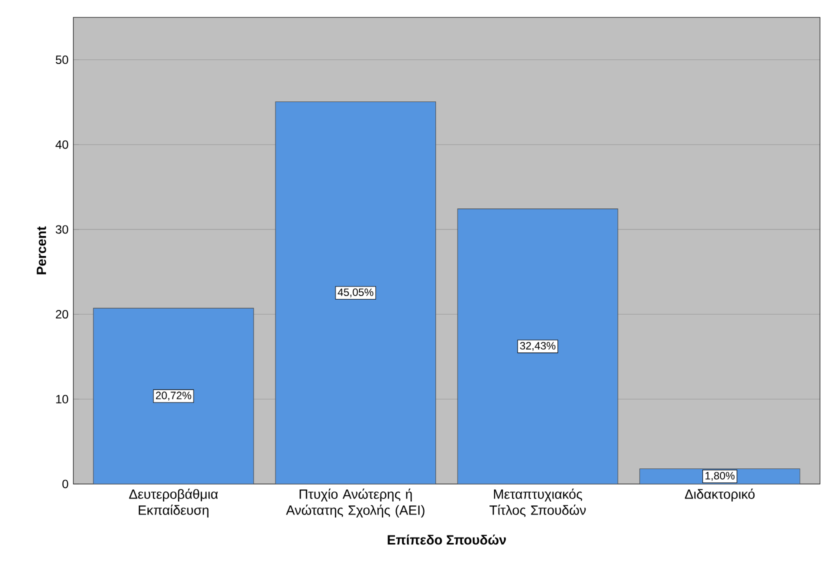 This screenshot has height=584, width=828. Describe the element at coordinates (447, 539) in the screenshot. I see `x-axis-title: Επίπεδο Σπουδών` at that location.